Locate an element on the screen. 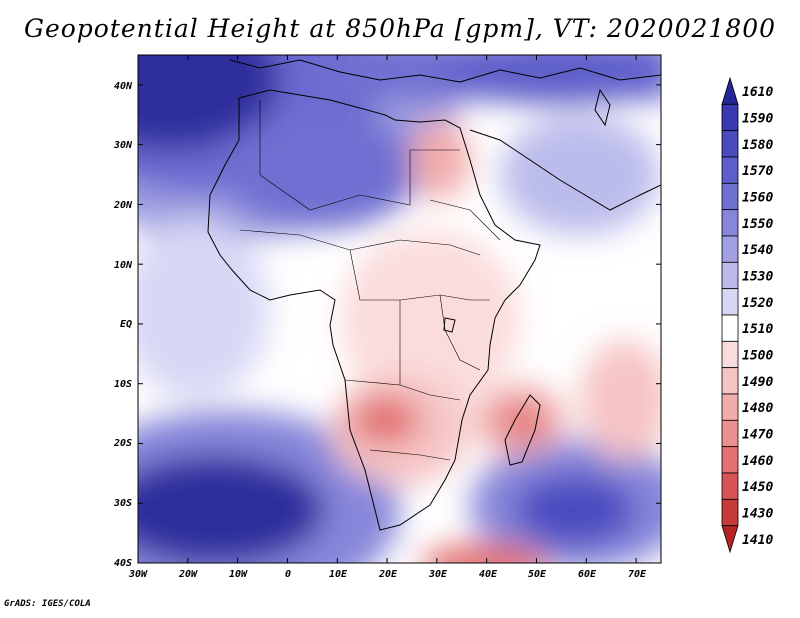 Image resolution: width=800 pixels, height=618 pixels. colorbar-label: 1590 is located at coordinates (757, 119).